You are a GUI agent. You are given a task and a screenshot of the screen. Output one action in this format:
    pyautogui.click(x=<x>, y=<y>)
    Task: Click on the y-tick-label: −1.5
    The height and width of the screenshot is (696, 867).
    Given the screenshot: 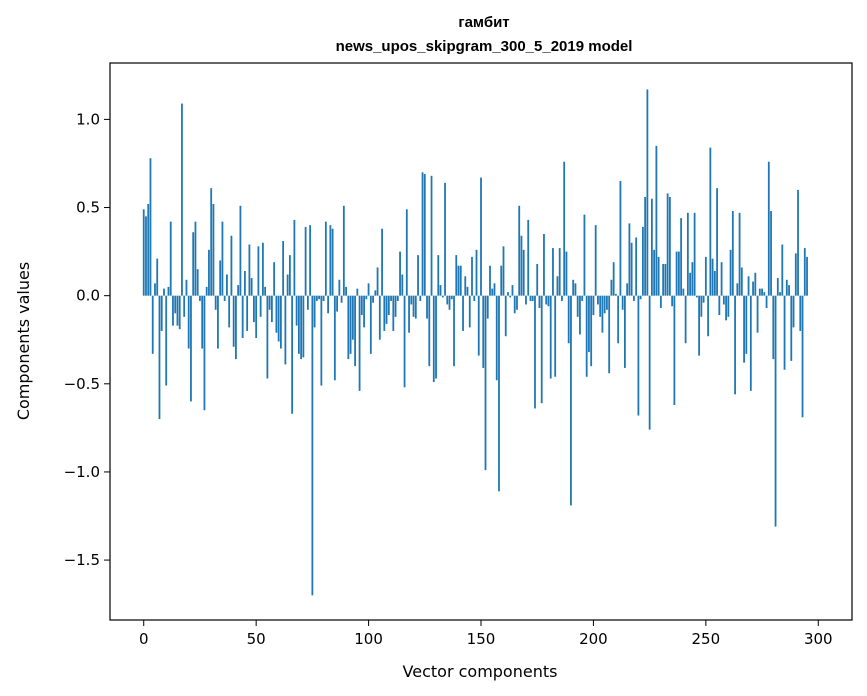 What is the action you would take?
    pyautogui.click(x=82, y=560)
    